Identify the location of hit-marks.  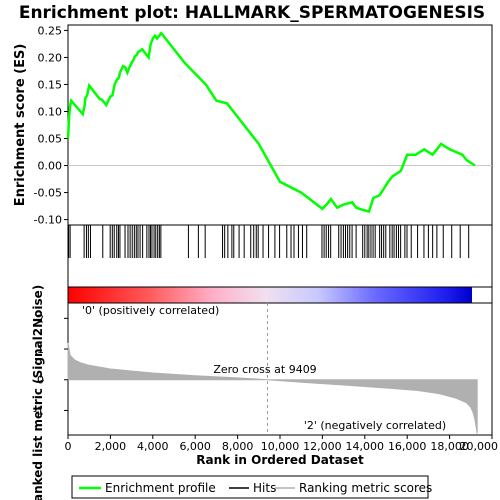
(269, 241).